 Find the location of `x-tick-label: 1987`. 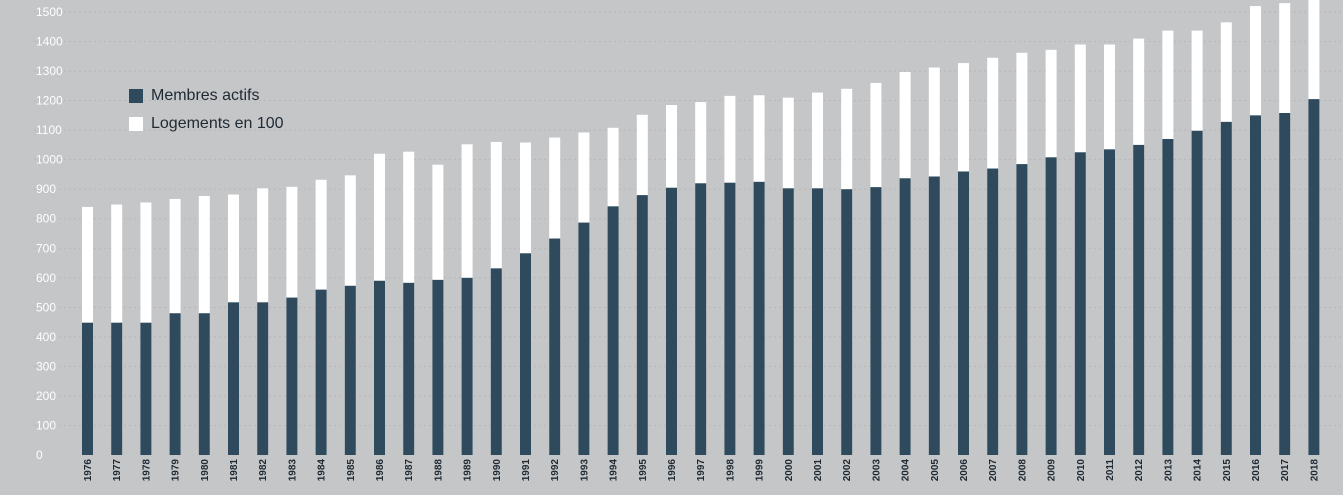

x-tick-label: 1987 is located at coordinates (409, 470).